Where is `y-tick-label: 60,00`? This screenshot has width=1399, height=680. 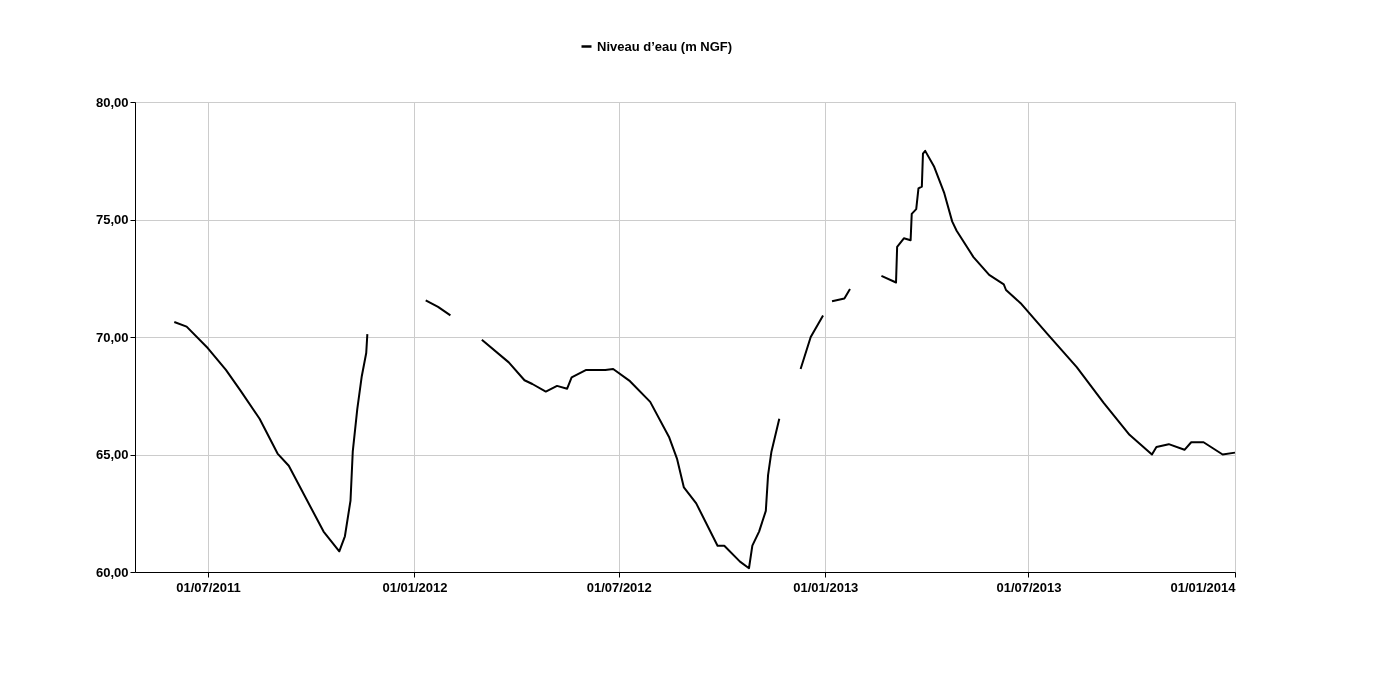
y-tick-label: 60,00 is located at coordinates (112, 572).